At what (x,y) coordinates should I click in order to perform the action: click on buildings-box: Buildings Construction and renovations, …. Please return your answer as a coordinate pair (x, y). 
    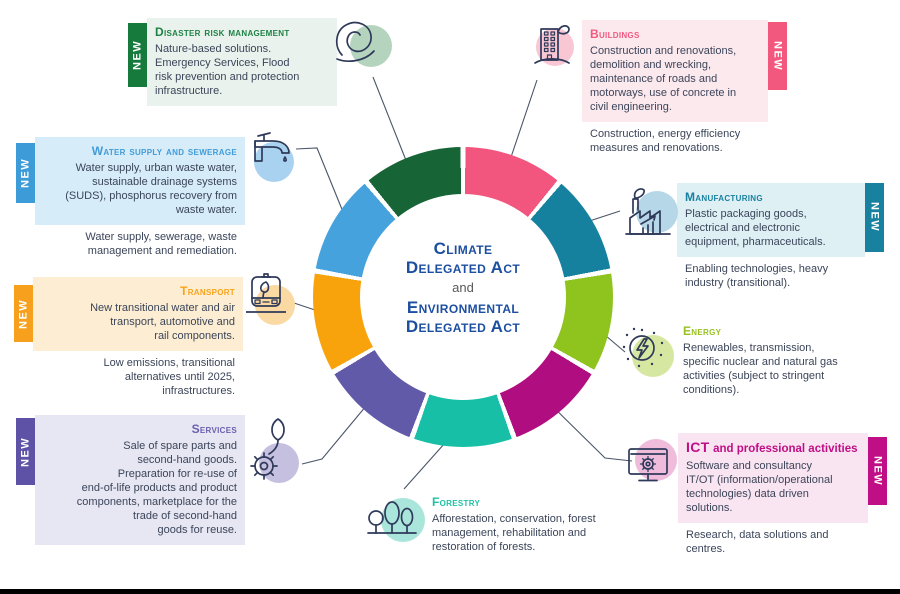
    Looking at the image, I should click on (675, 71).